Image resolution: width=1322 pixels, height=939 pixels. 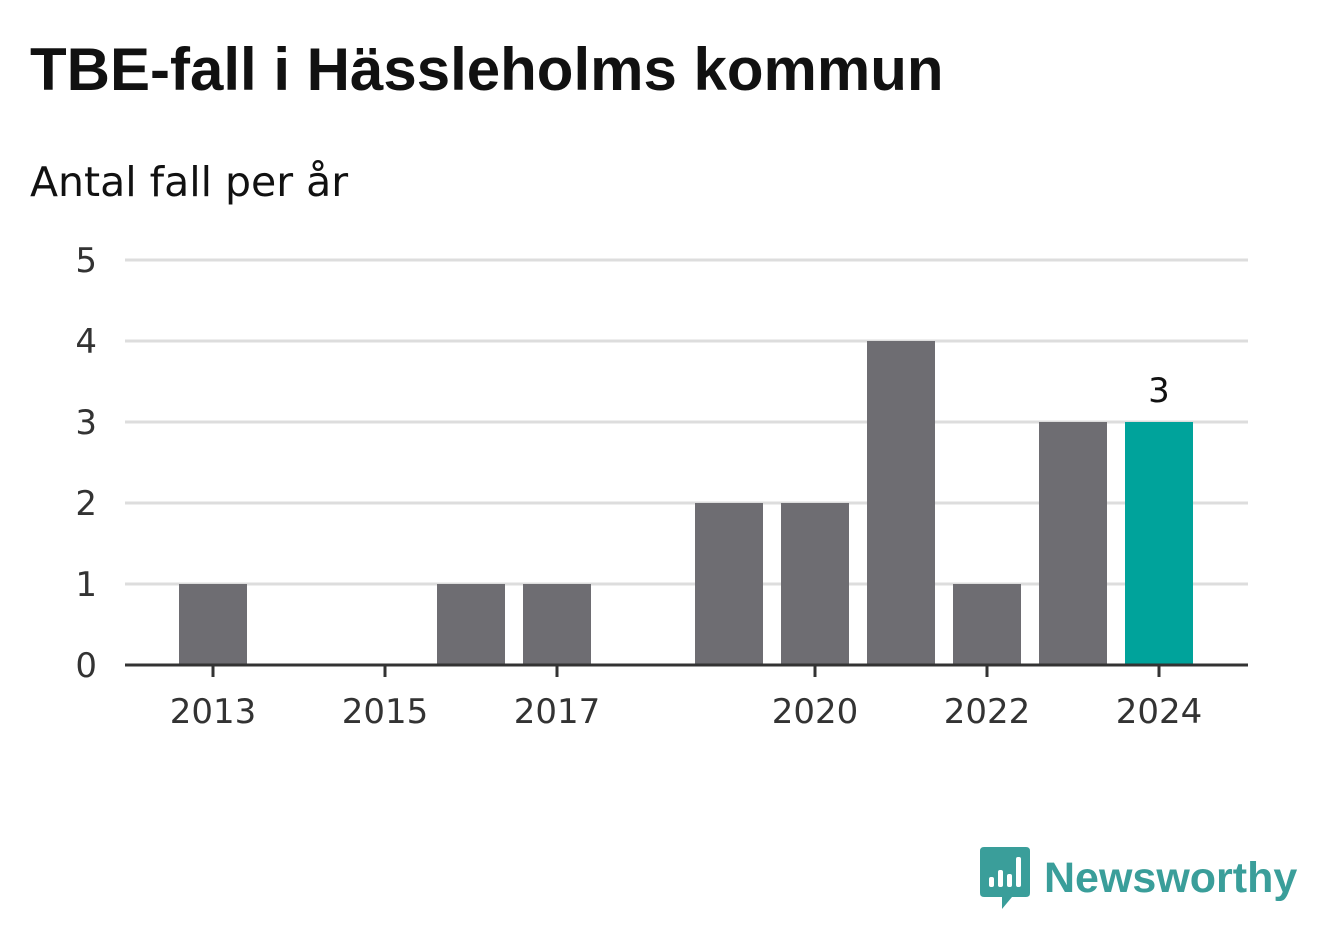 What do you see at coordinates (557, 624) in the screenshot?
I see `bar-2017` at bounding box center [557, 624].